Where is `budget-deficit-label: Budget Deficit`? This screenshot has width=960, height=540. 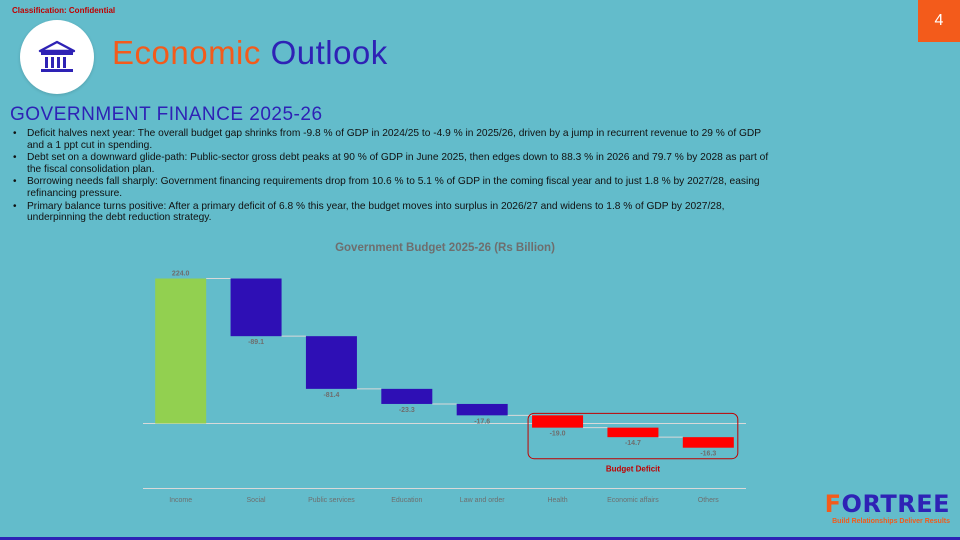
budget-deficit-label: Budget Deficit is located at coordinates (633, 469).